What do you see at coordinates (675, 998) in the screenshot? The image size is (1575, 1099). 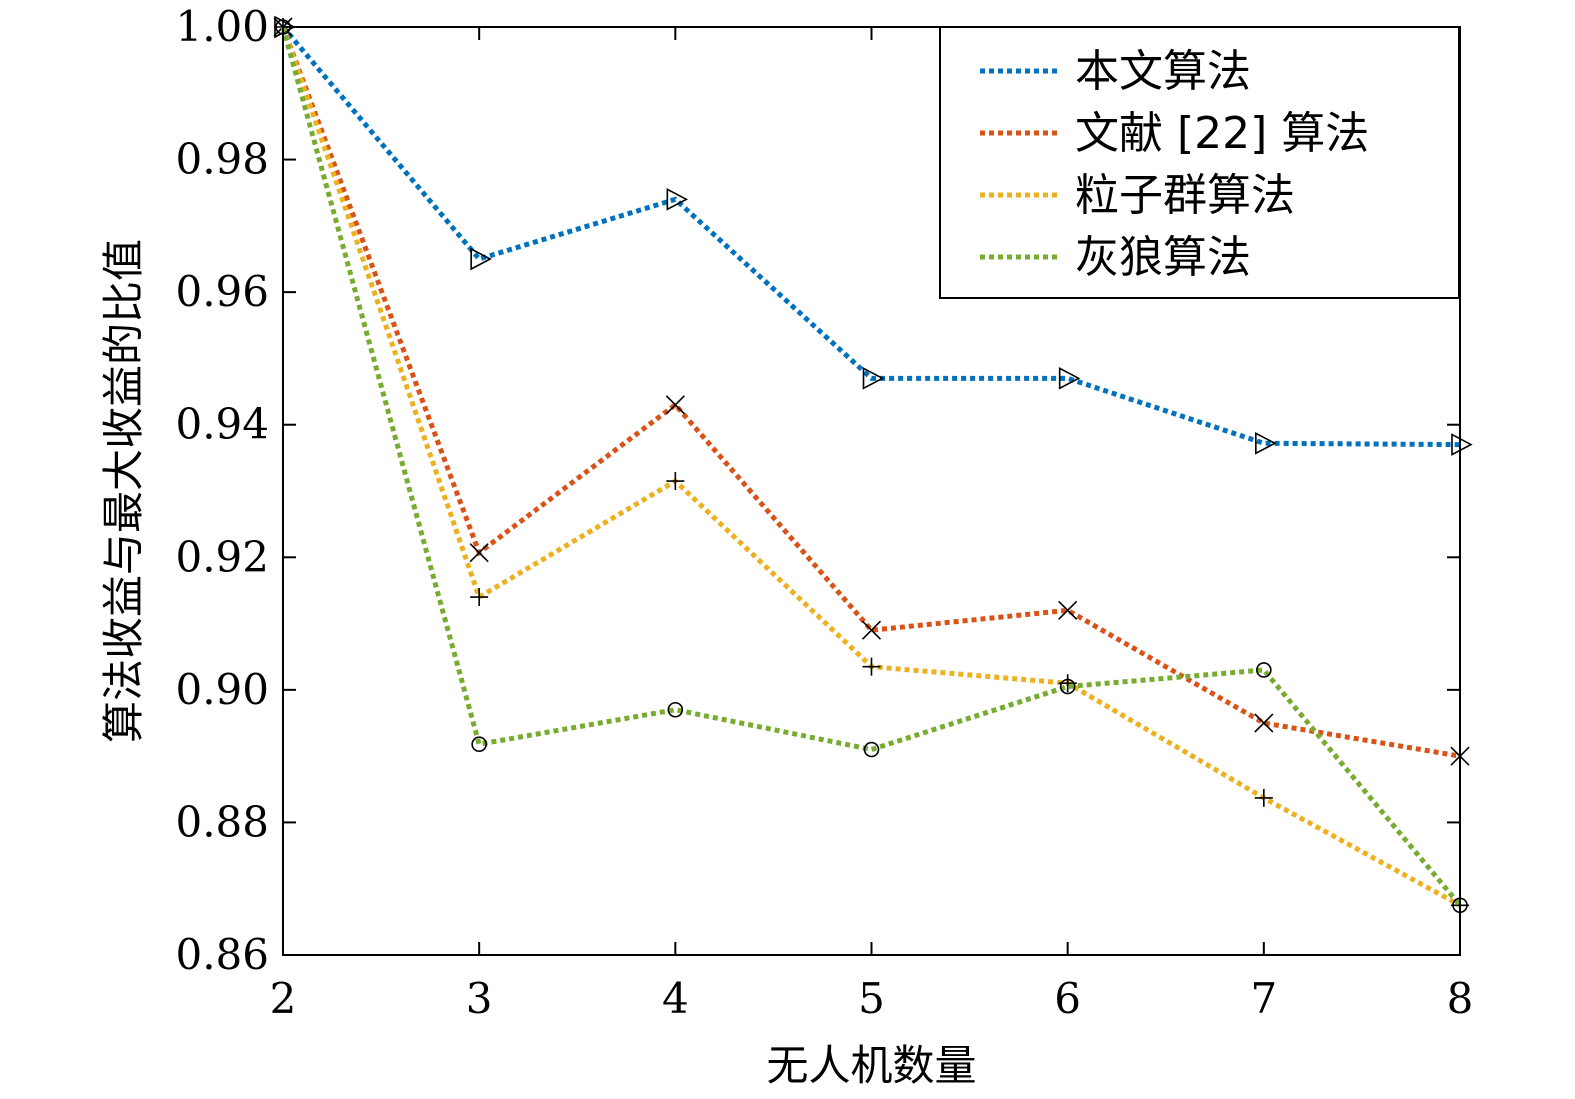 I see `x-tick-label: 4` at bounding box center [675, 998].